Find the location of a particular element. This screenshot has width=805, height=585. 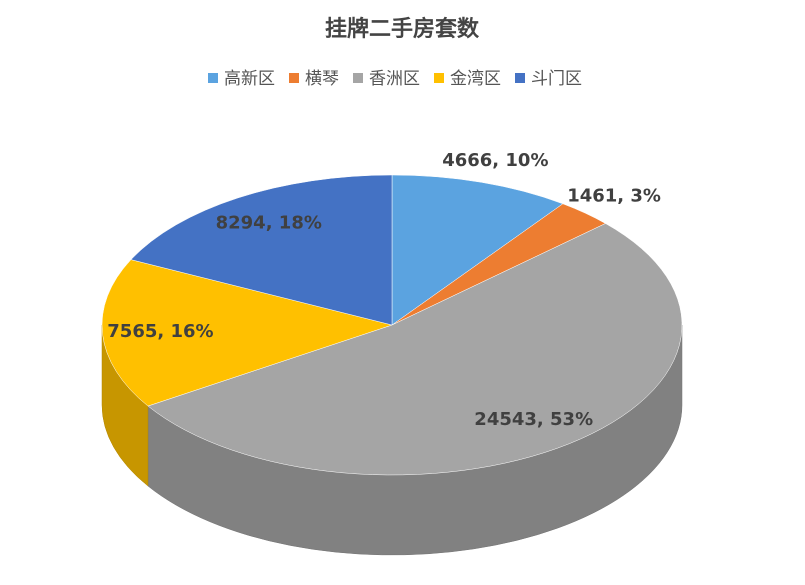

legend-label: 斗门区 is located at coordinates (556, 79).